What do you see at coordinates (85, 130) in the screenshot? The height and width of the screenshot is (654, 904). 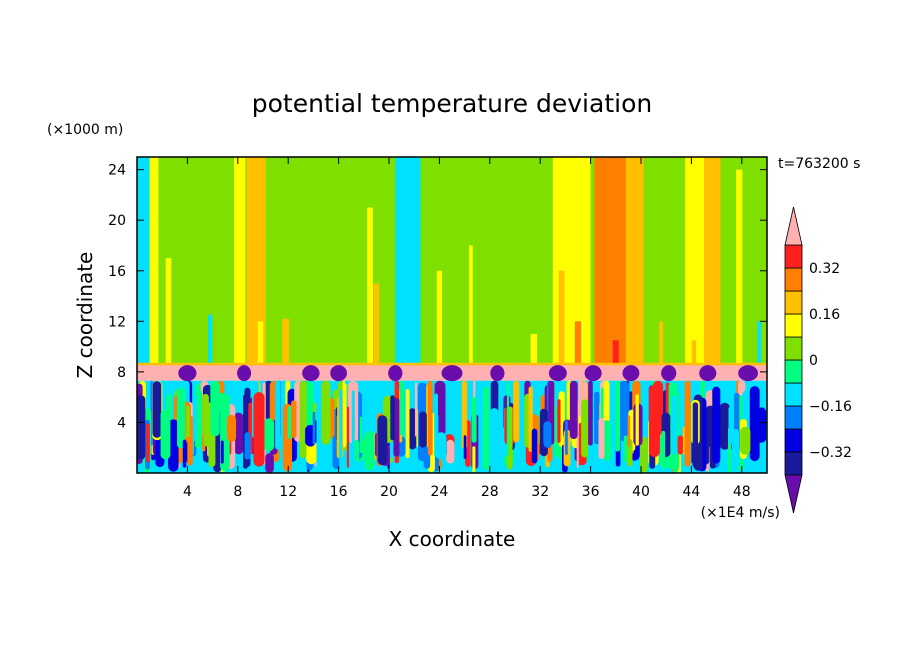 I see `y-unit-label: (×1000 m)` at bounding box center [85, 130].